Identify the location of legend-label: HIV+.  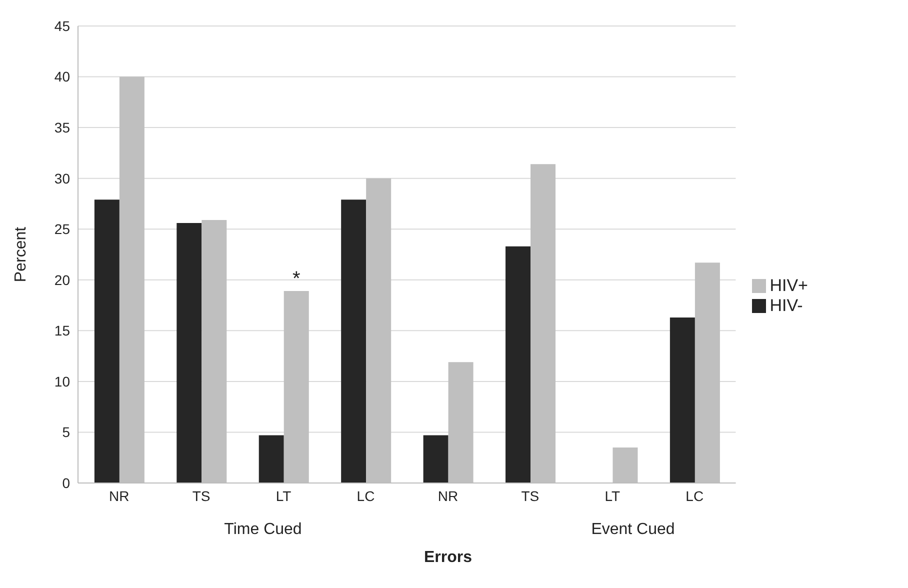
(789, 285).